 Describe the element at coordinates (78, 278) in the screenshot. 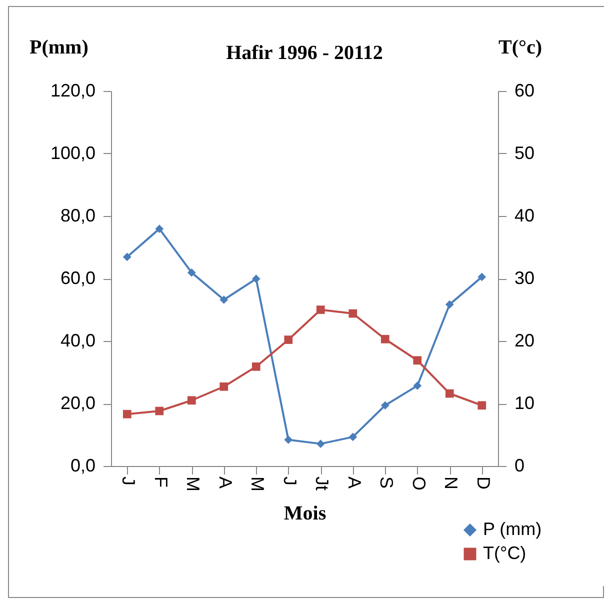

I see `y-tick-label: 60,0` at that location.